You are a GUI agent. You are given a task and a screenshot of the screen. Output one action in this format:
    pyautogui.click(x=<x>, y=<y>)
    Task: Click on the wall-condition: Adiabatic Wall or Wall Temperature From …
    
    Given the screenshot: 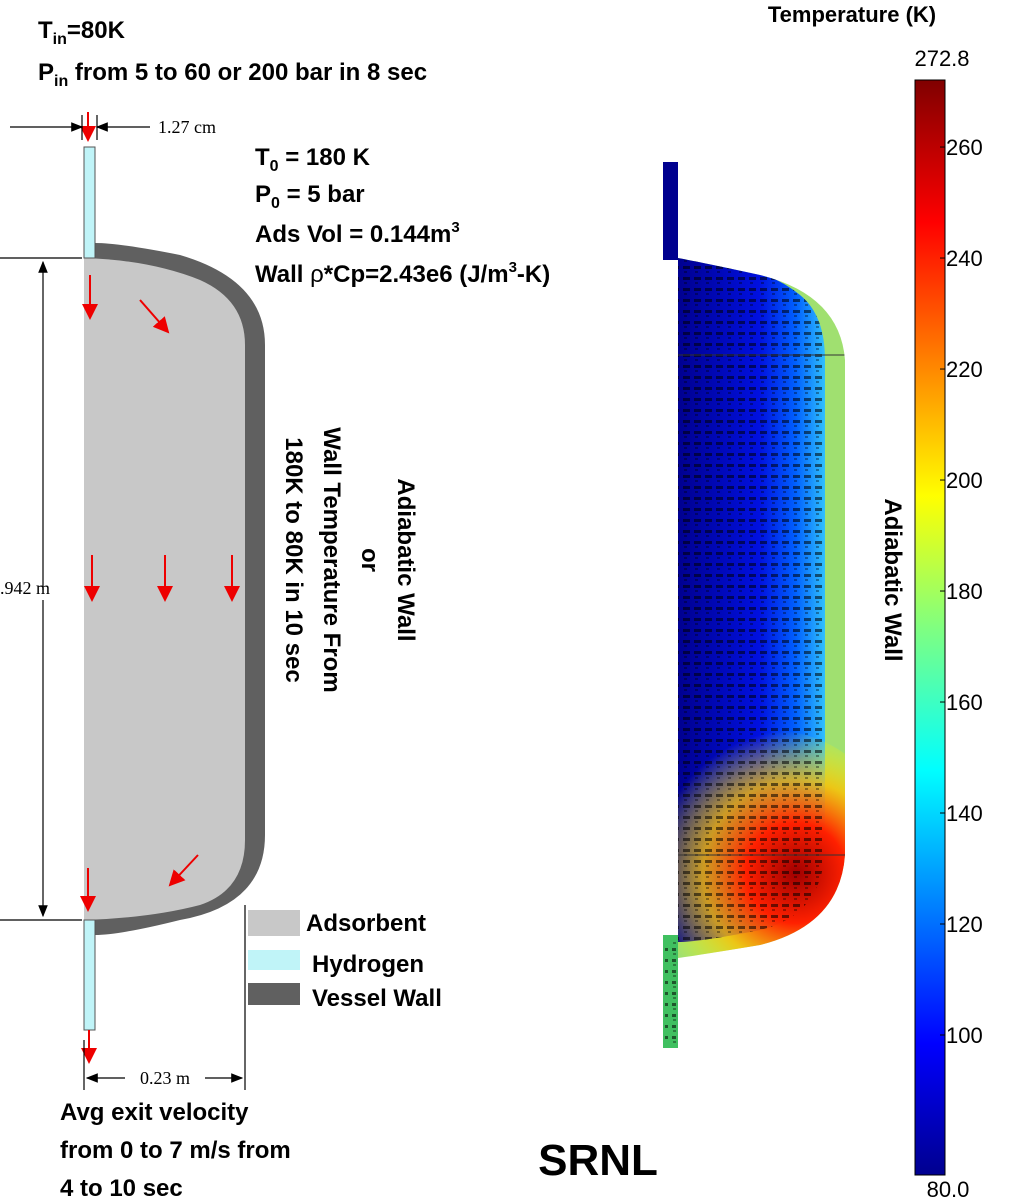 What is the action you would take?
    pyautogui.click(x=349, y=559)
    